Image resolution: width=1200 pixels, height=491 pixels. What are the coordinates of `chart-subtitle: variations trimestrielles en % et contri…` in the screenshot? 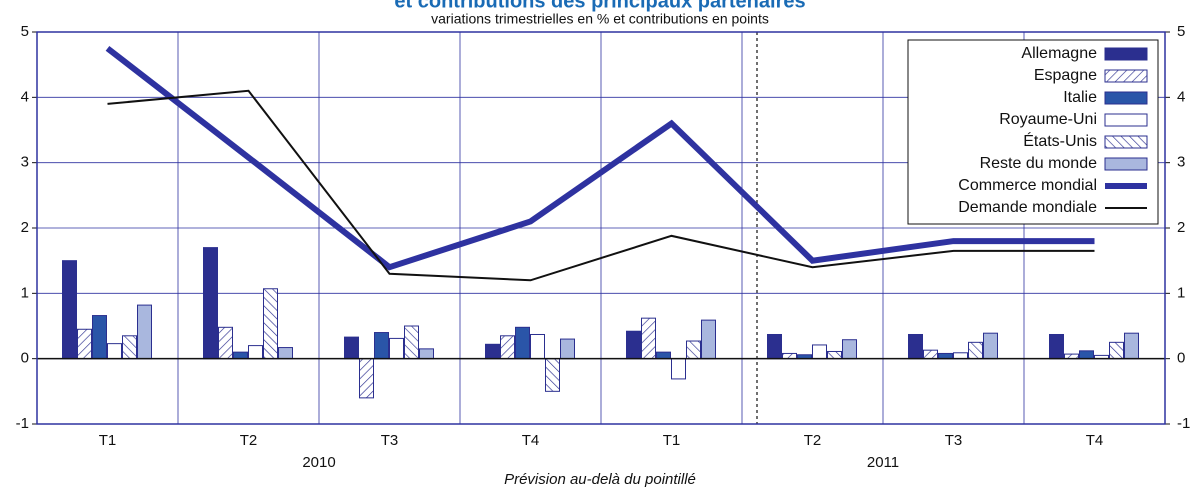 It's located at (600, 19).